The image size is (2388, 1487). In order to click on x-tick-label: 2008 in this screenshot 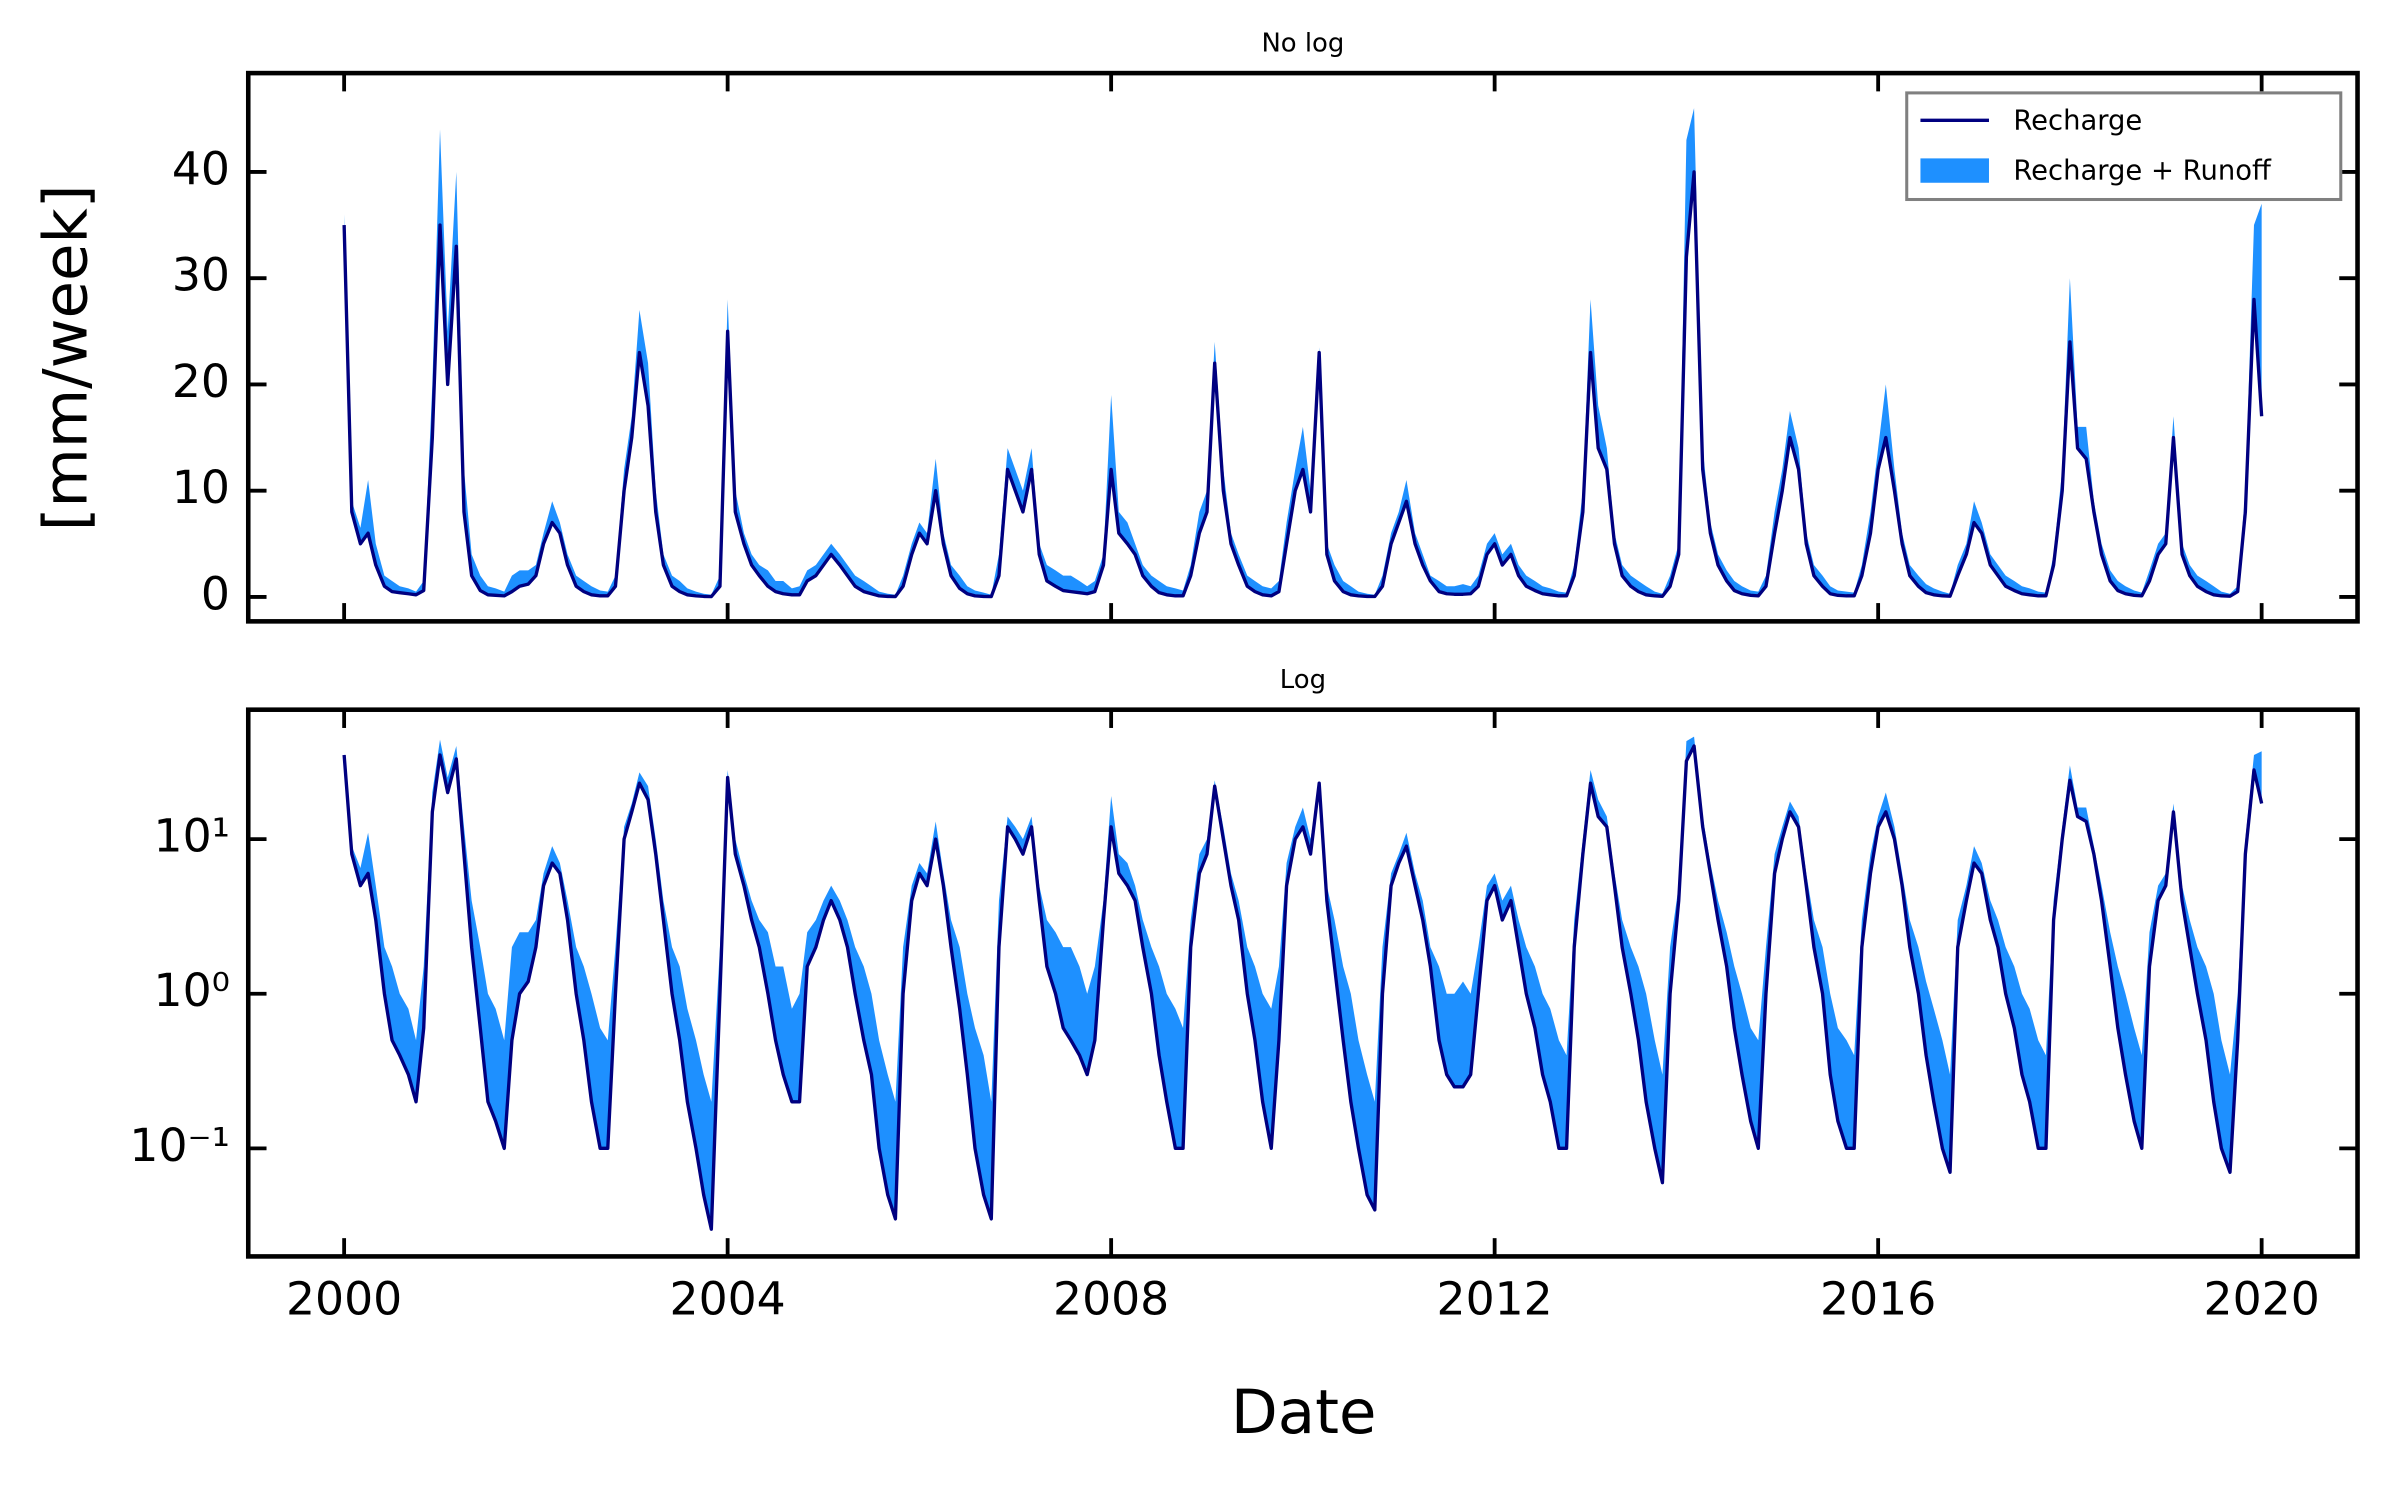, I will do `click(1111, 1299)`.